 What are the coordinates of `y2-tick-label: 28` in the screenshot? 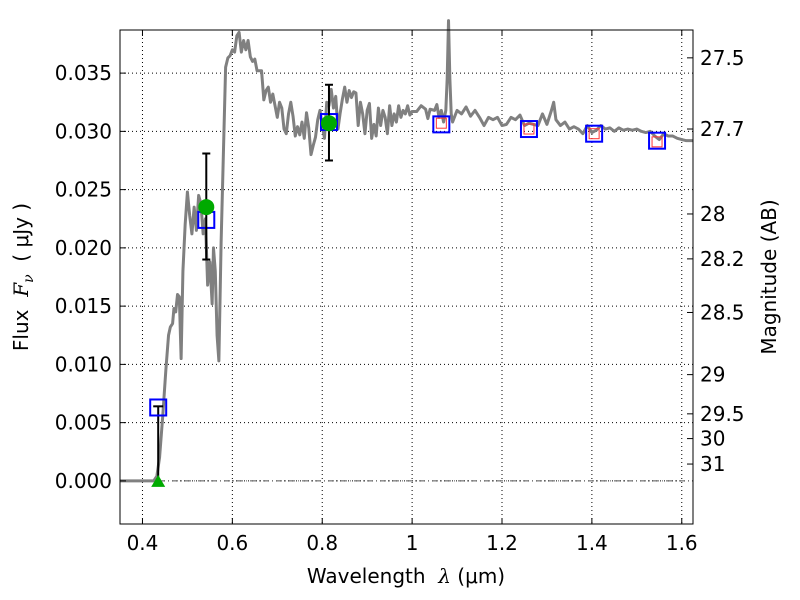 It's located at (712, 214).